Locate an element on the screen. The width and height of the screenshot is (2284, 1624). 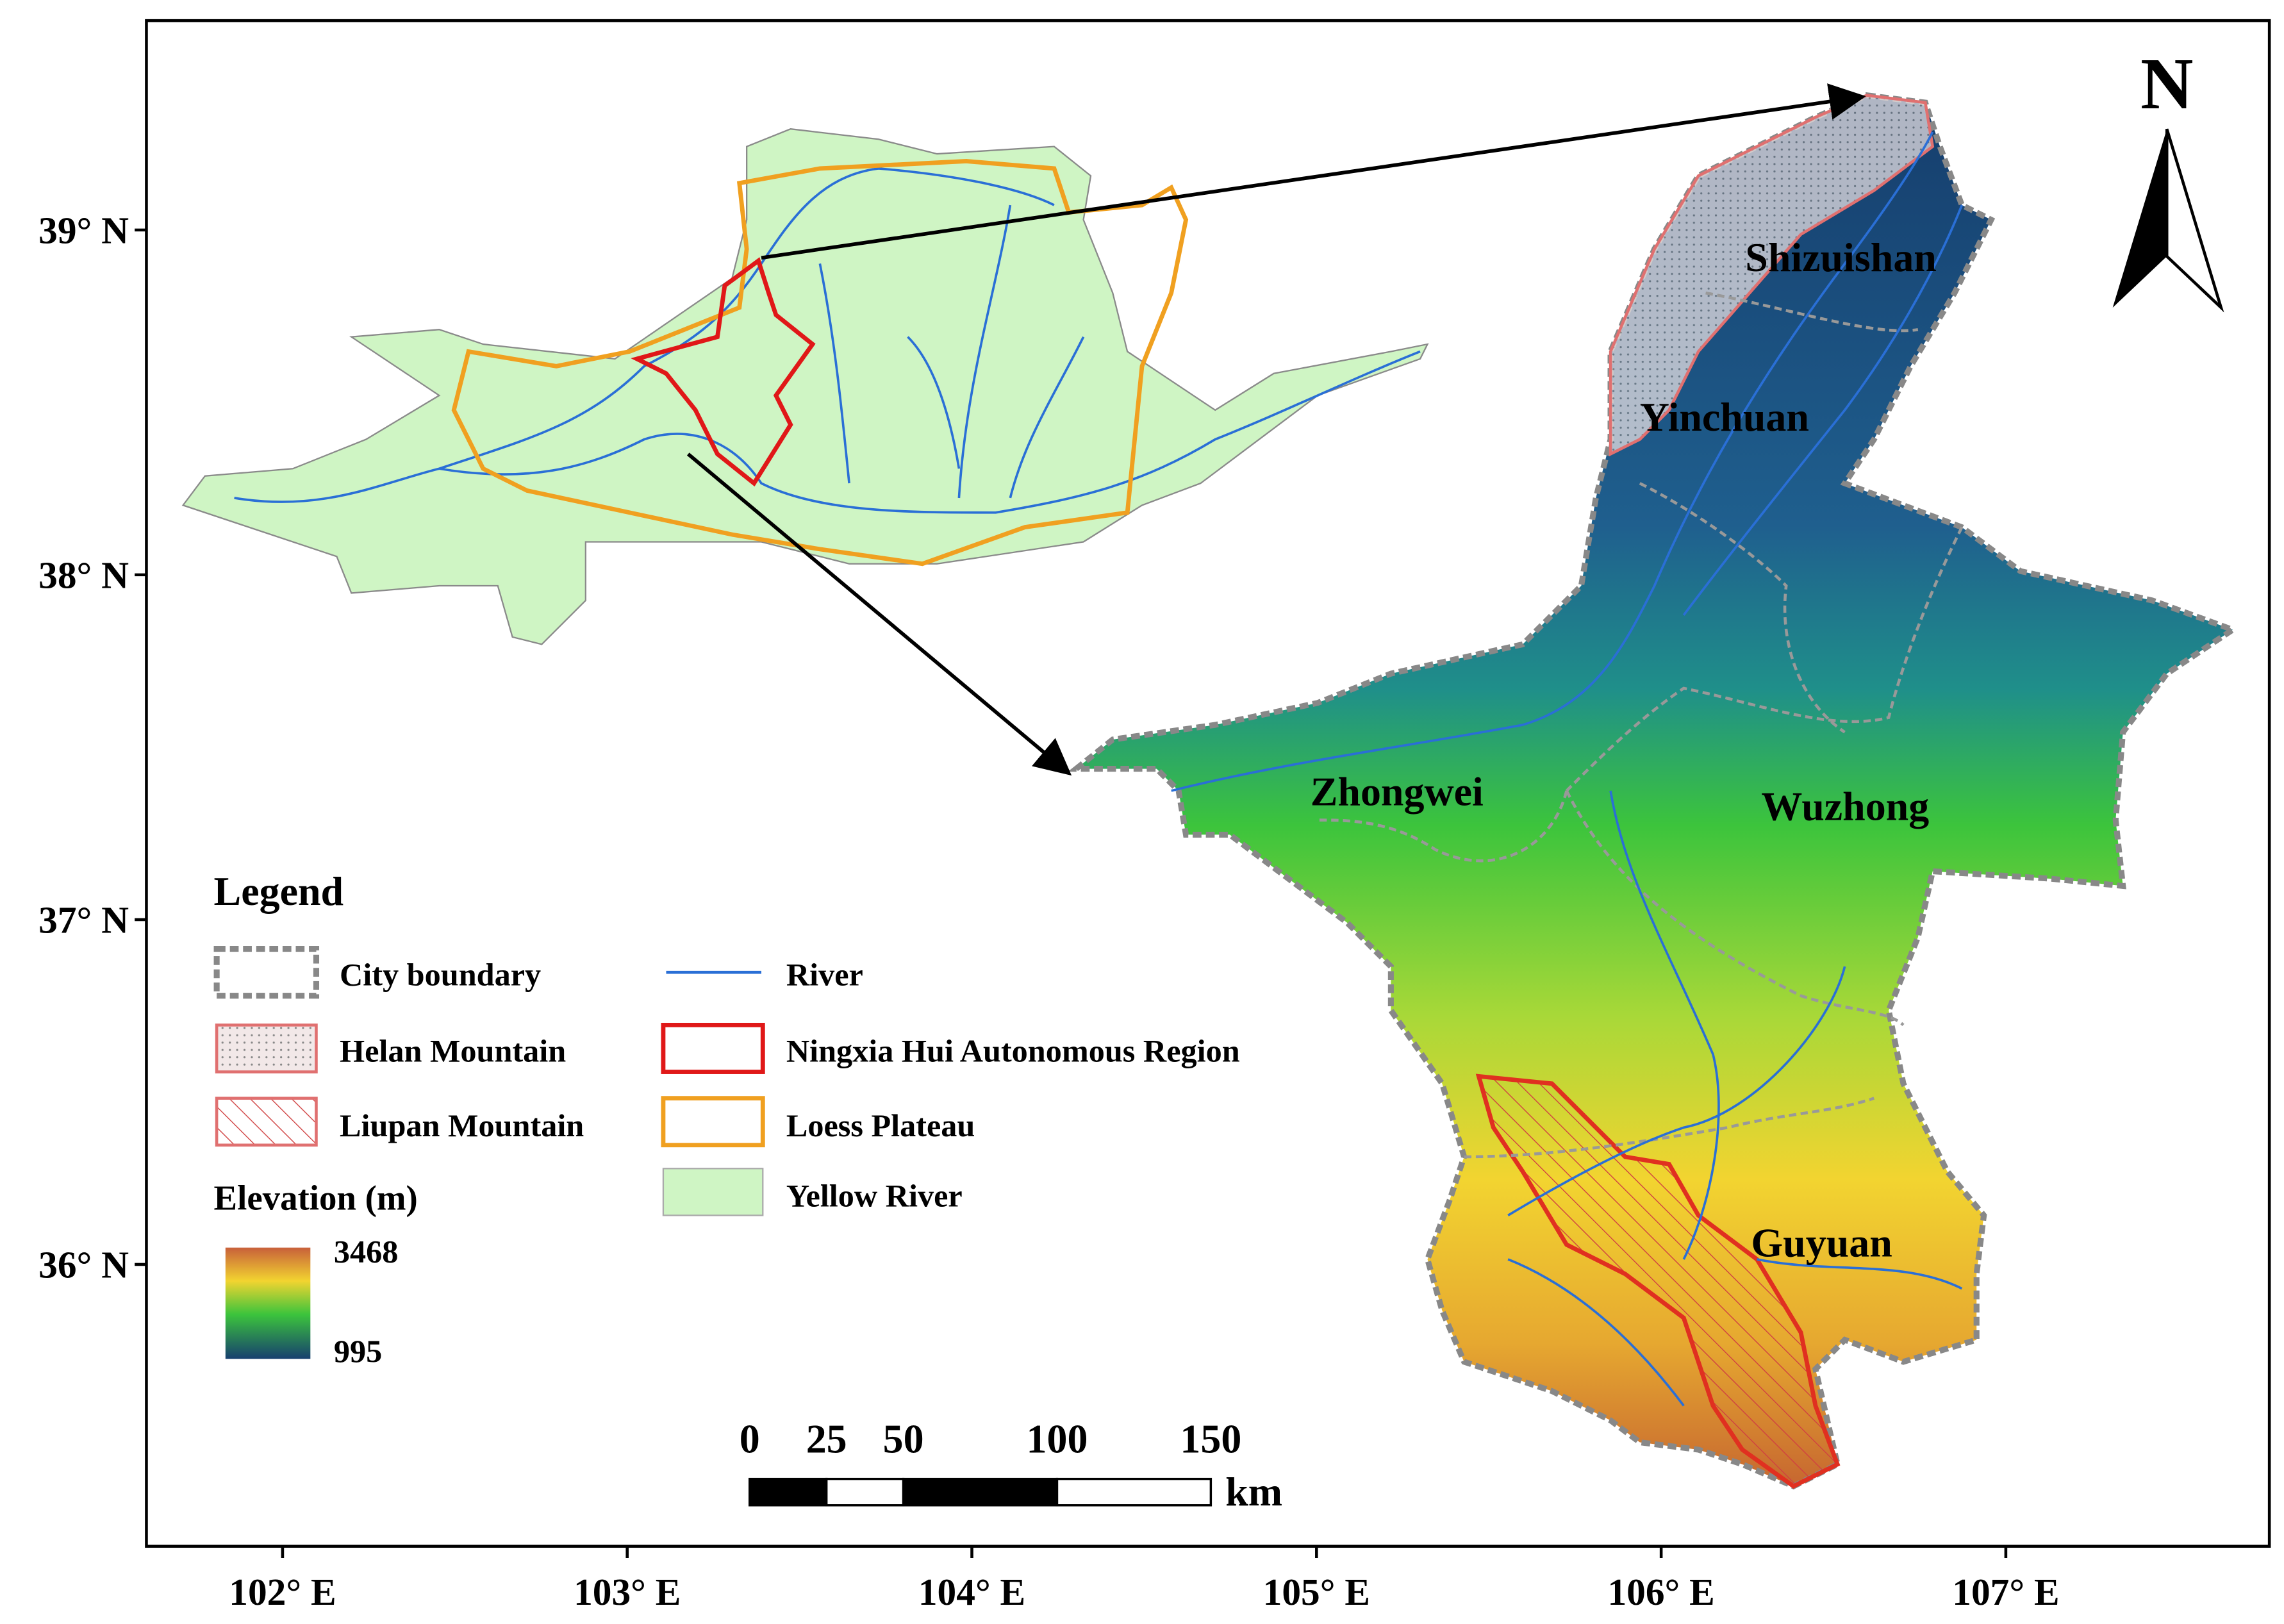
scale-label: 25 is located at coordinates (826, 1439).